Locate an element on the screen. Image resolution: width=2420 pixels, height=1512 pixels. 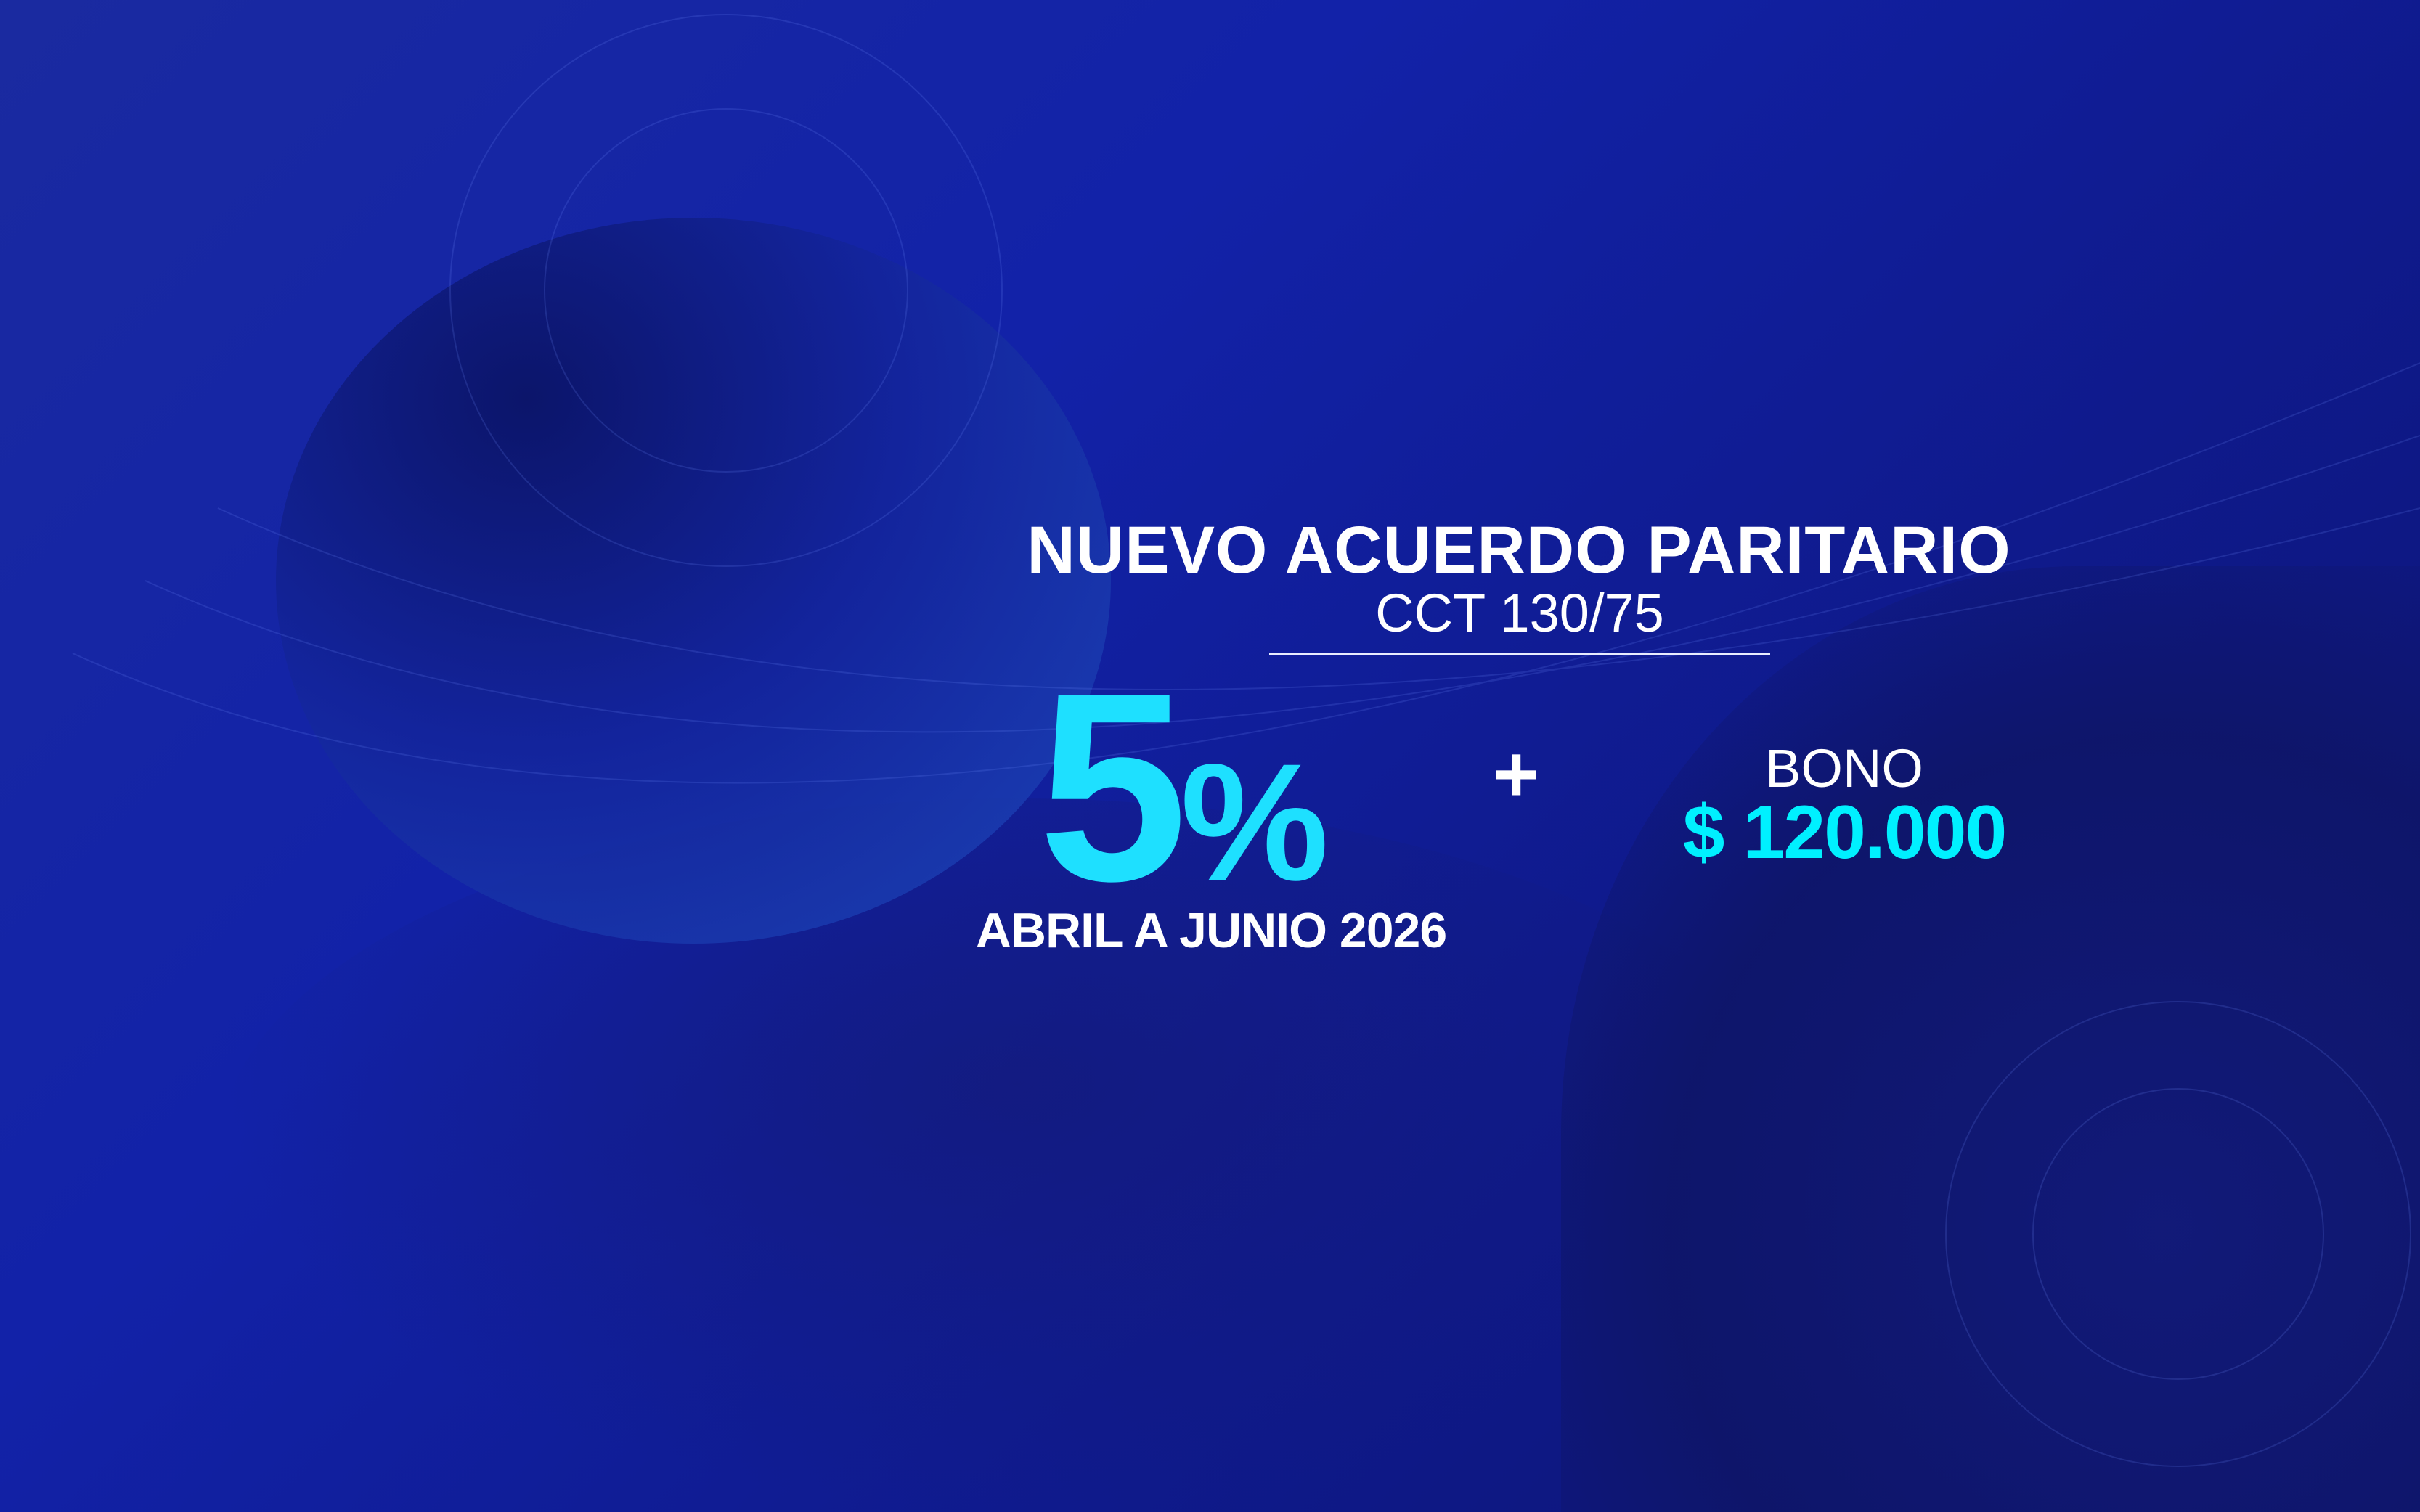
headline: NUEVO ACUERDO PARITARIO is located at coordinates (1519, 550).